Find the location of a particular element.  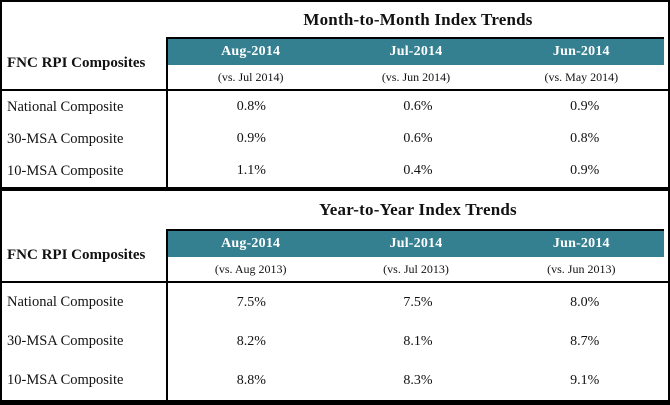

table-row: 30-MSA Composite 8.2% 8.1% 8.7% is located at coordinates (335, 341).